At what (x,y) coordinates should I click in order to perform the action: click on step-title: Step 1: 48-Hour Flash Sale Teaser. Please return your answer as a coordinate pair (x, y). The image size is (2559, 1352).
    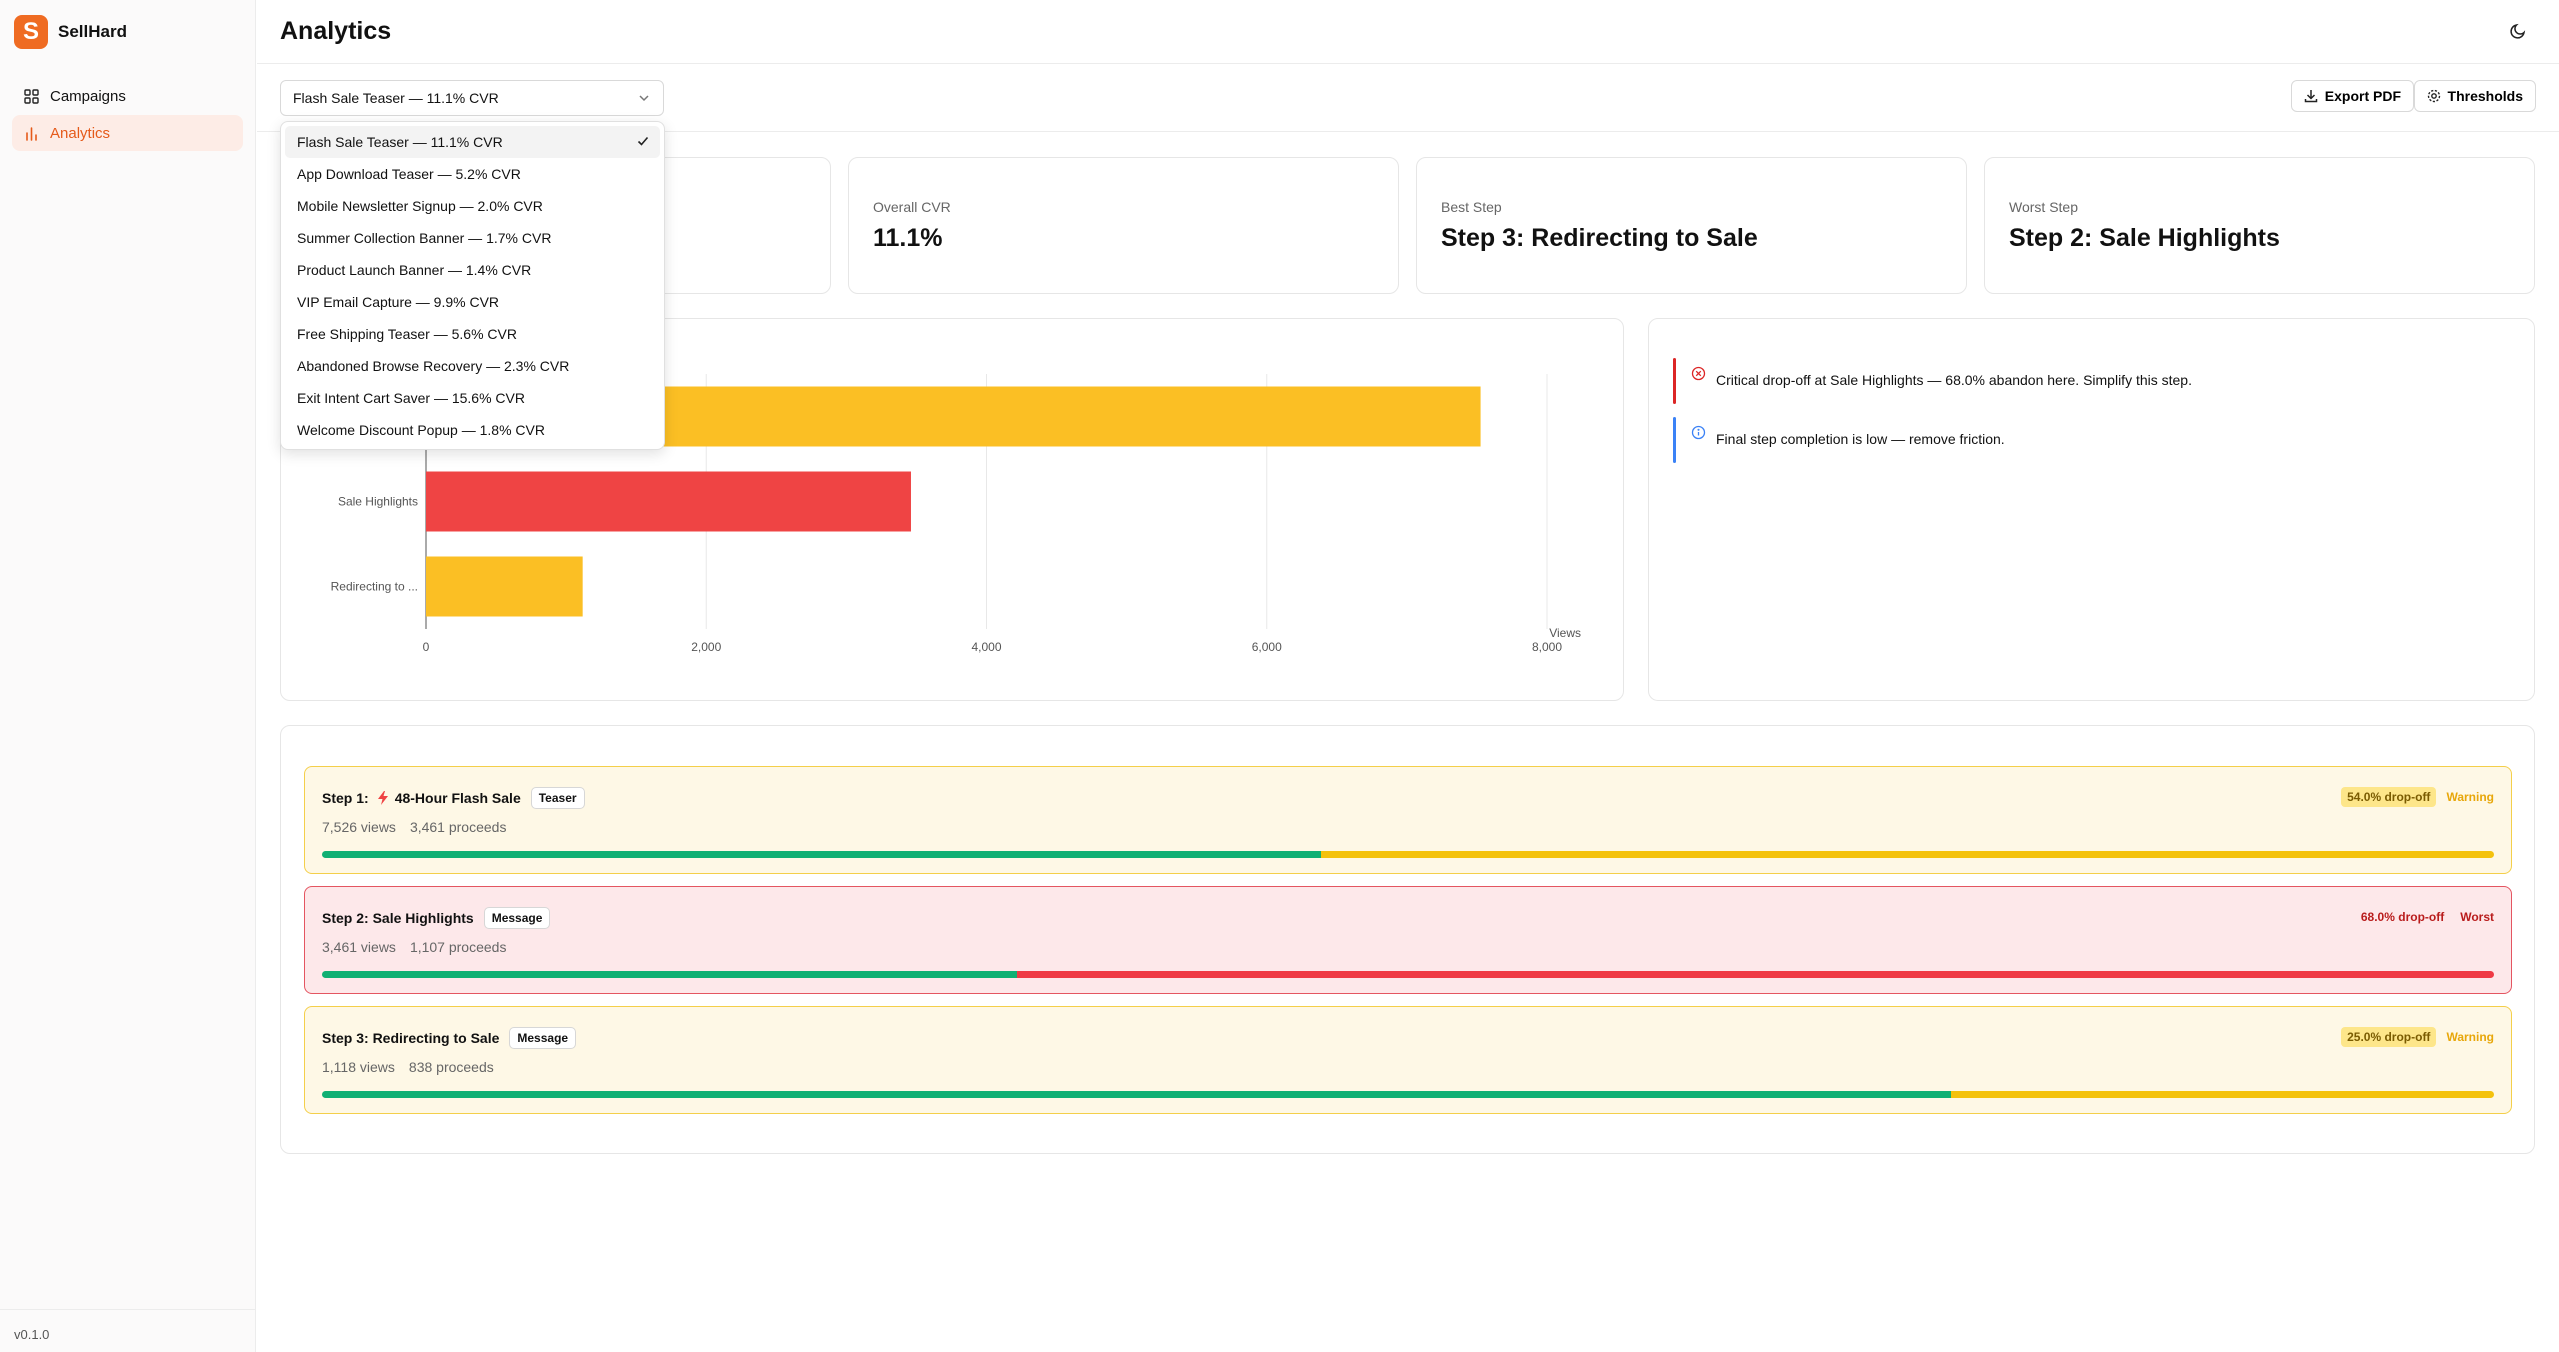
    Looking at the image, I should click on (453, 798).